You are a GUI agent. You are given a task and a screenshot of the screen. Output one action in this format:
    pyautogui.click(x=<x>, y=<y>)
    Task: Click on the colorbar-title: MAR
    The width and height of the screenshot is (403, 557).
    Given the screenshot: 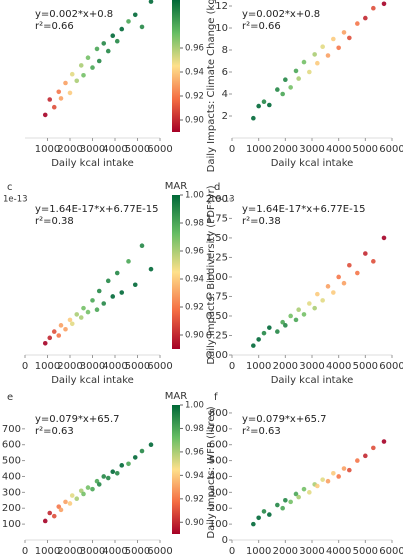 What is the action you would take?
    pyautogui.click(x=176, y=396)
    